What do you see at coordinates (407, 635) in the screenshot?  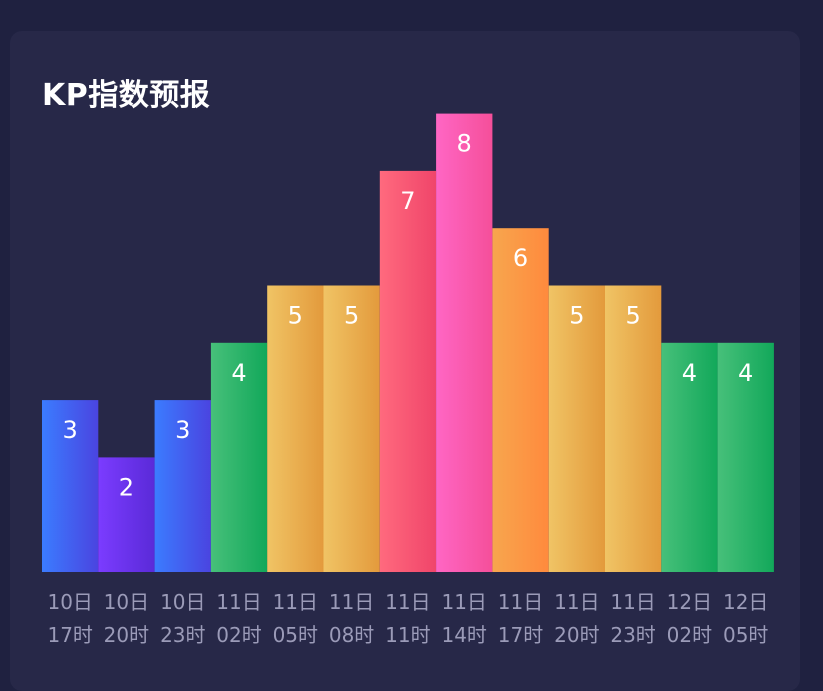 I see `x-tick-label-6-hour: 11时` at bounding box center [407, 635].